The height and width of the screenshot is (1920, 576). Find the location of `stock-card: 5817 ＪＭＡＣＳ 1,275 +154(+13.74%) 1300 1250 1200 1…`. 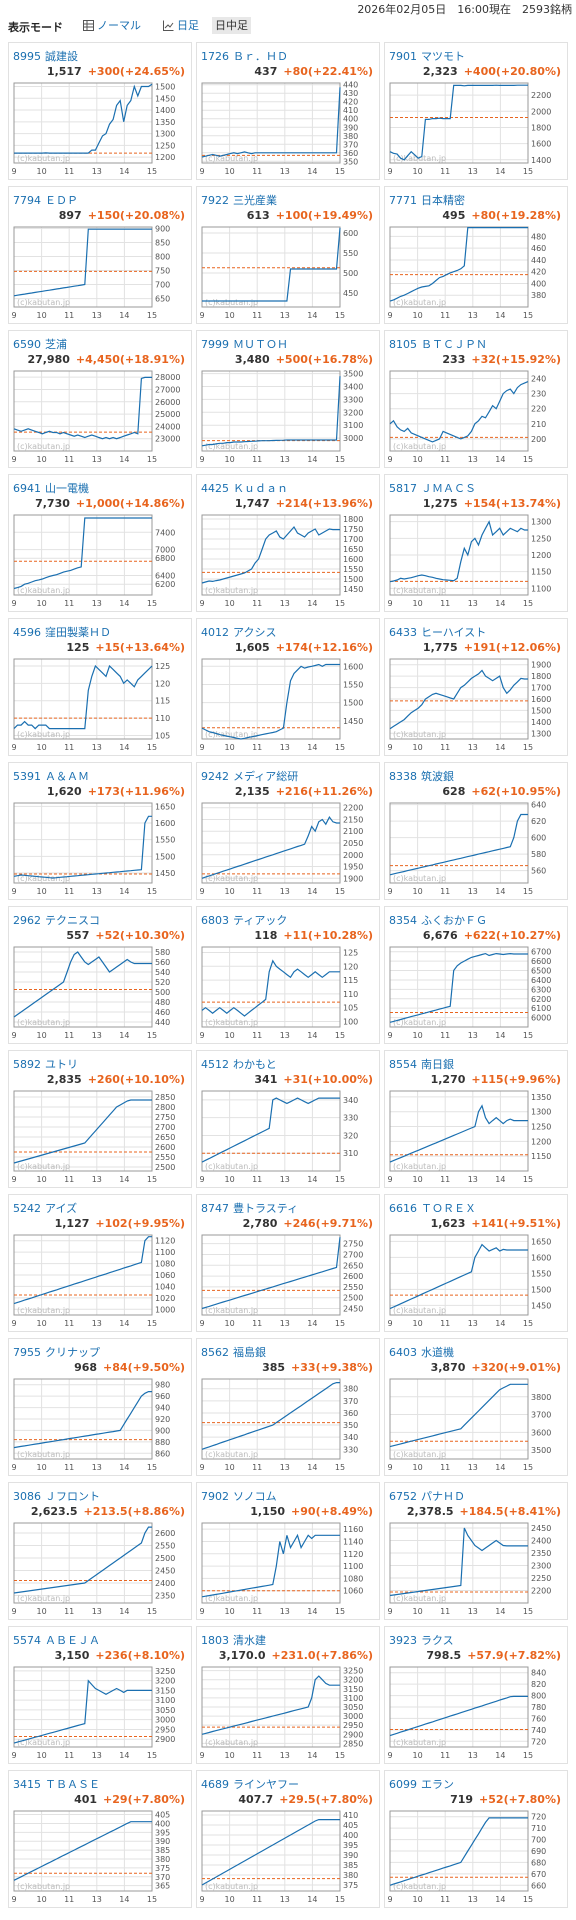

stock-card: 5817 ＪＭＡＣＳ 1,275 +154(+13.74%) 1300 1250 1200 1… is located at coordinates (476, 543).